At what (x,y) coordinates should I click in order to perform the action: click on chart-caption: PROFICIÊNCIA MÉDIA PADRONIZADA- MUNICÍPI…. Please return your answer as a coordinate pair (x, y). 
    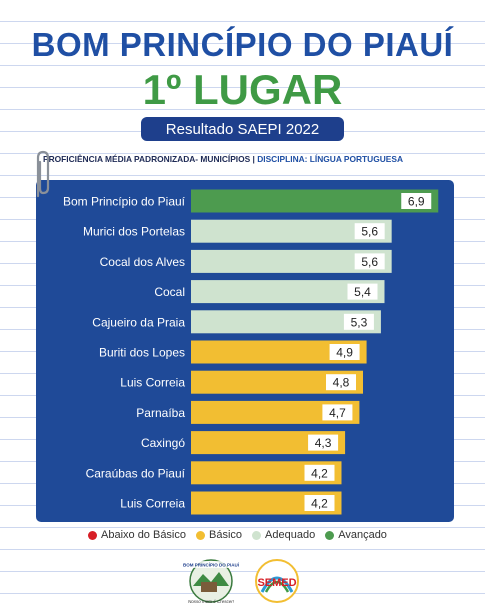
    Looking at the image, I should click on (223, 159).